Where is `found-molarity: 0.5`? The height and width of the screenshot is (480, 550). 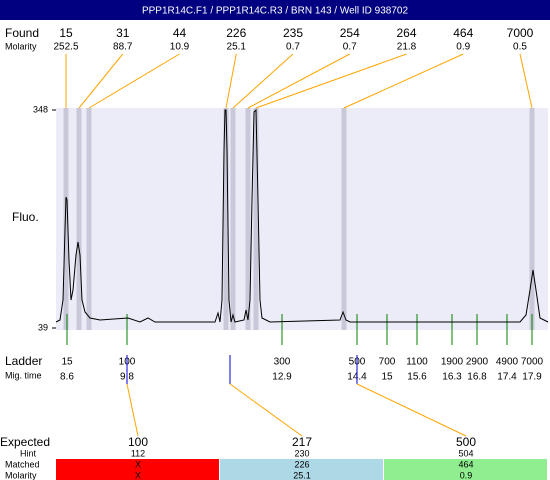
found-molarity: 0.5 is located at coordinates (520, 47).